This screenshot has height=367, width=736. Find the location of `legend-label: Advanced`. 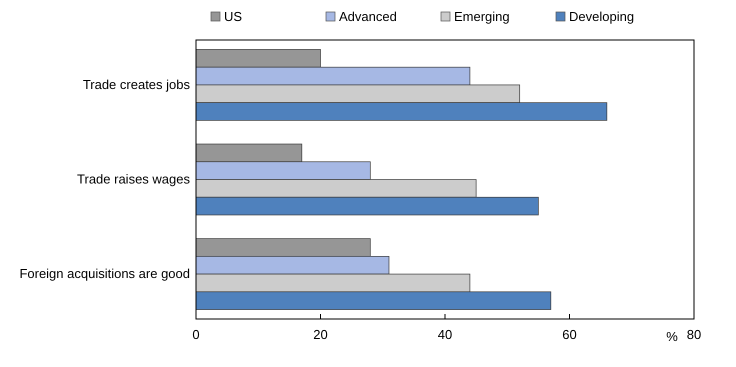

legend-label: Advanced is located at coordinates (368, 16).